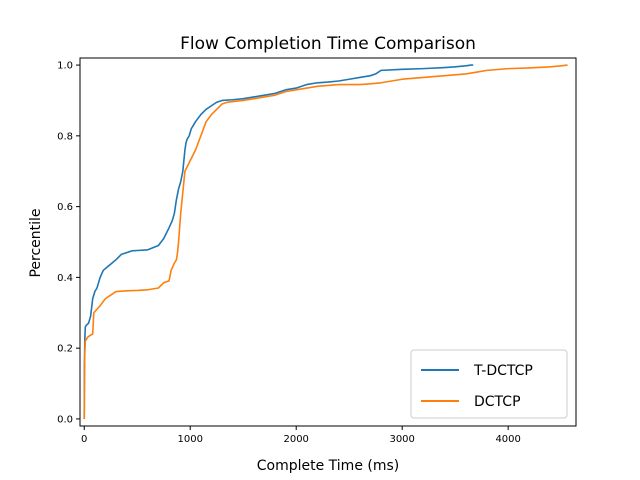 This screenshot has height=480, width=640. I want to click on x-tick-label: 0, so click(84, 439).